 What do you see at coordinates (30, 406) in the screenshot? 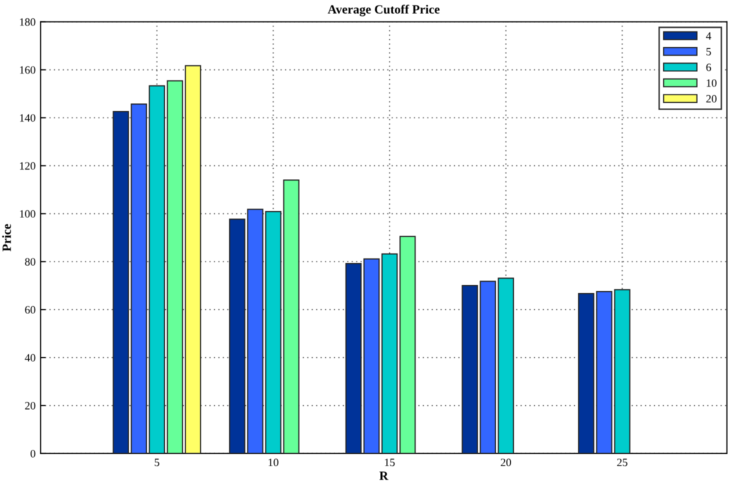
I see `y-tick-label: 20` at bounding box center [30, 406].